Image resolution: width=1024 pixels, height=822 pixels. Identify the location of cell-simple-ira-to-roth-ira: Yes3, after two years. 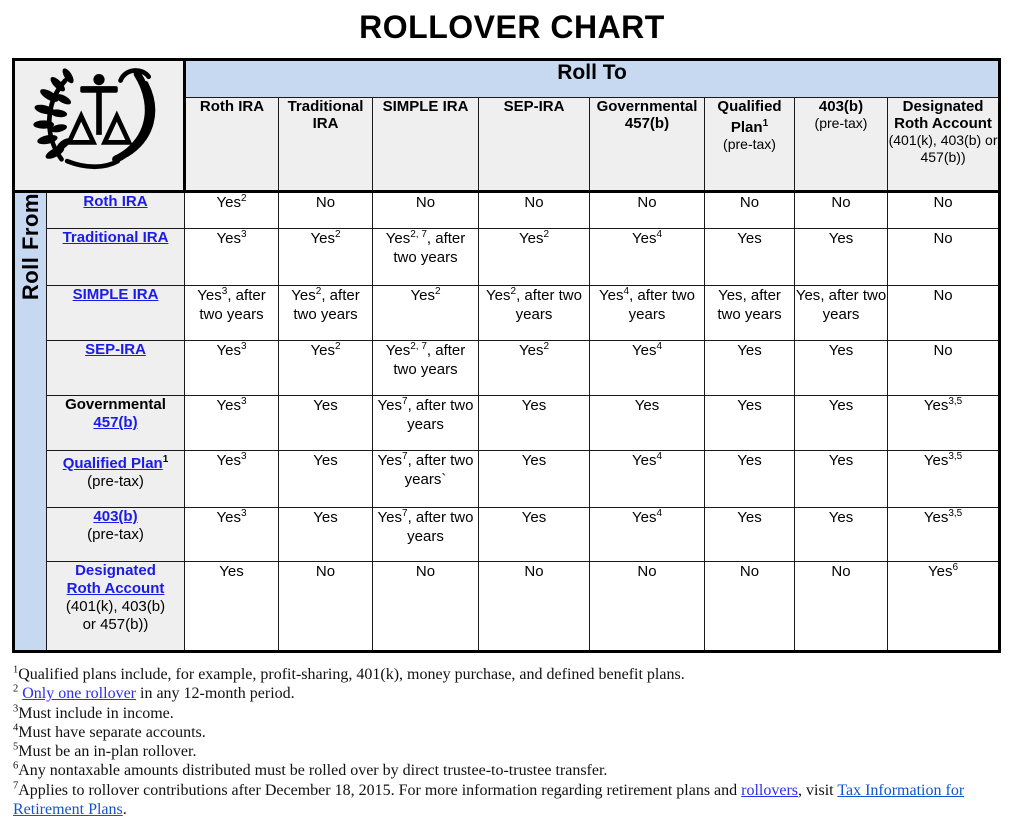
(231, 313).